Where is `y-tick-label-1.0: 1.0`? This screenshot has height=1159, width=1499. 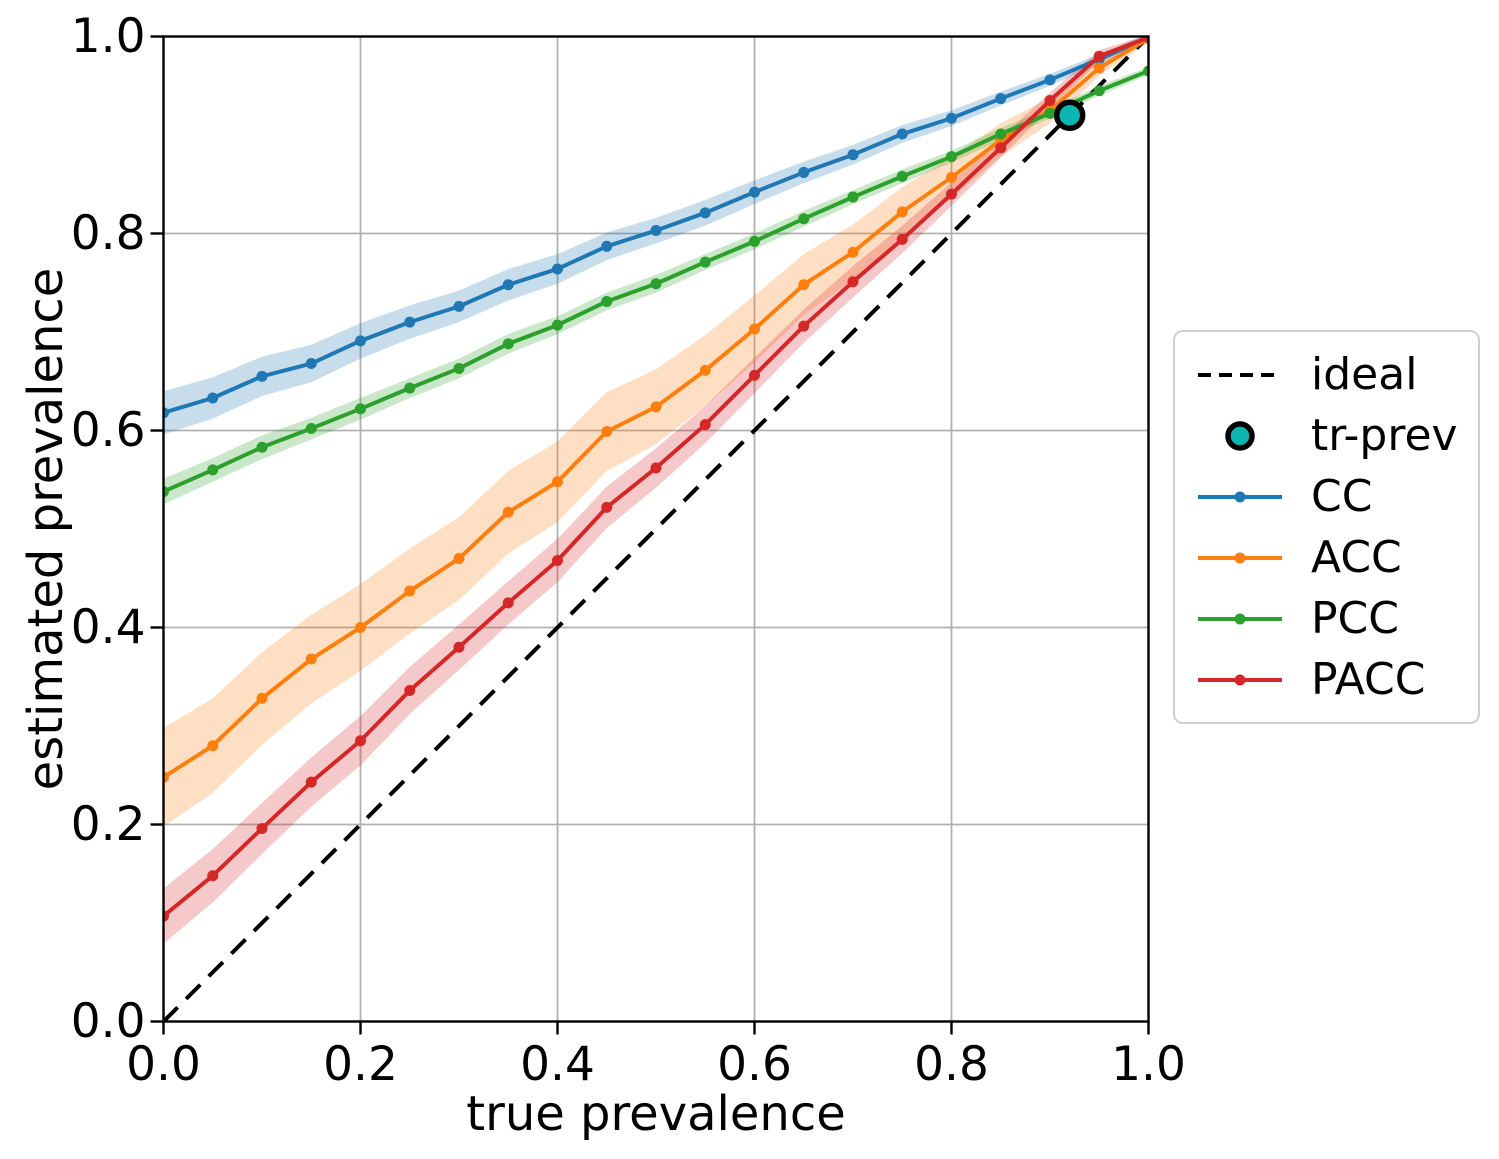
y-tick-label-1.0: 1.0 is located at coordinates (108, 36).